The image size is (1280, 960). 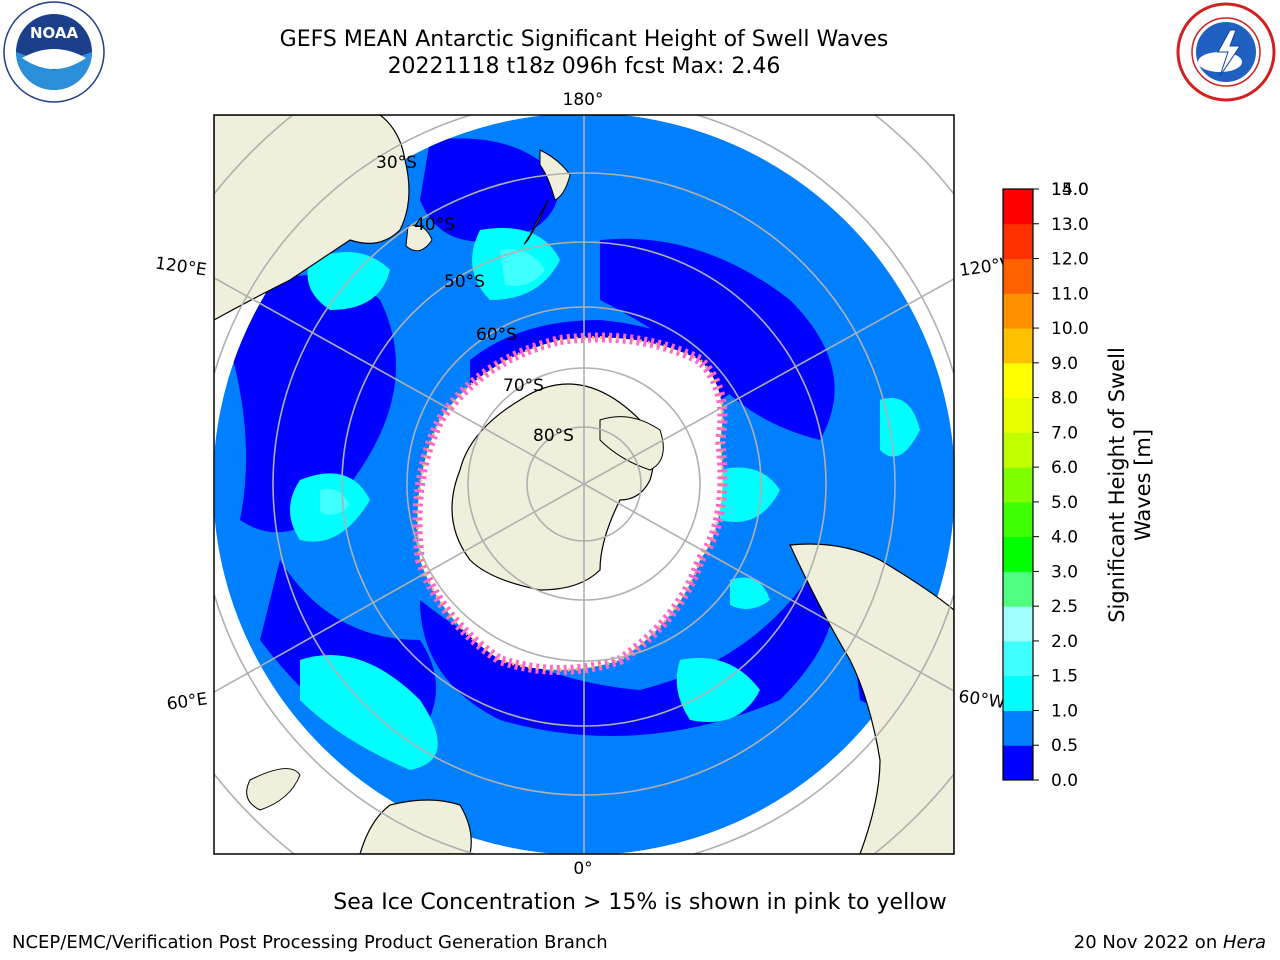 What do you see at coordinates (523, 386) in the screenshot?
I see `lat-label-70s: 70°S` at bounding box center [523, 386].